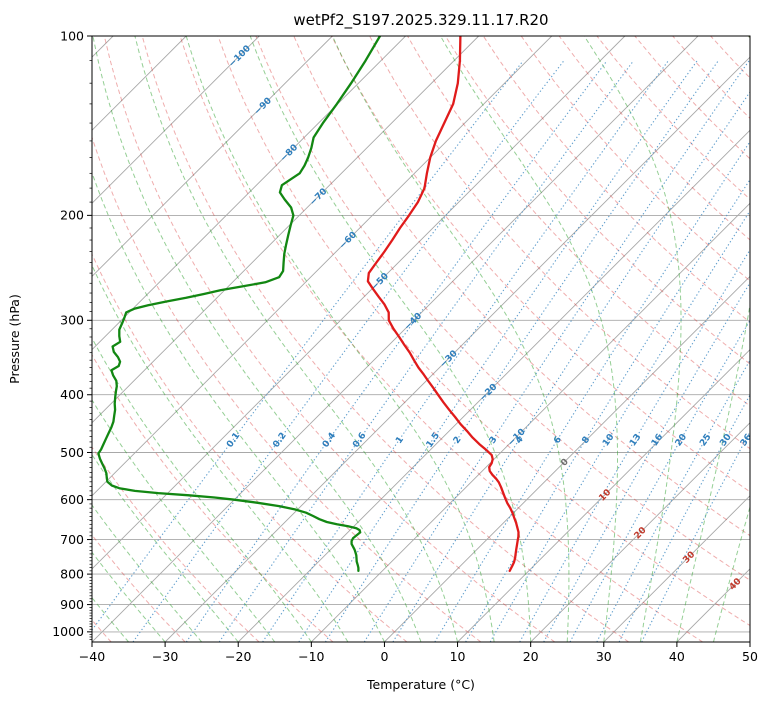 The height and width of the screenshot is (708, 775). What do you see at coordinates (329, 440) in the screenshot?
I see `mixing-ratio-label: 0.4` at bounding box center [329, 440].